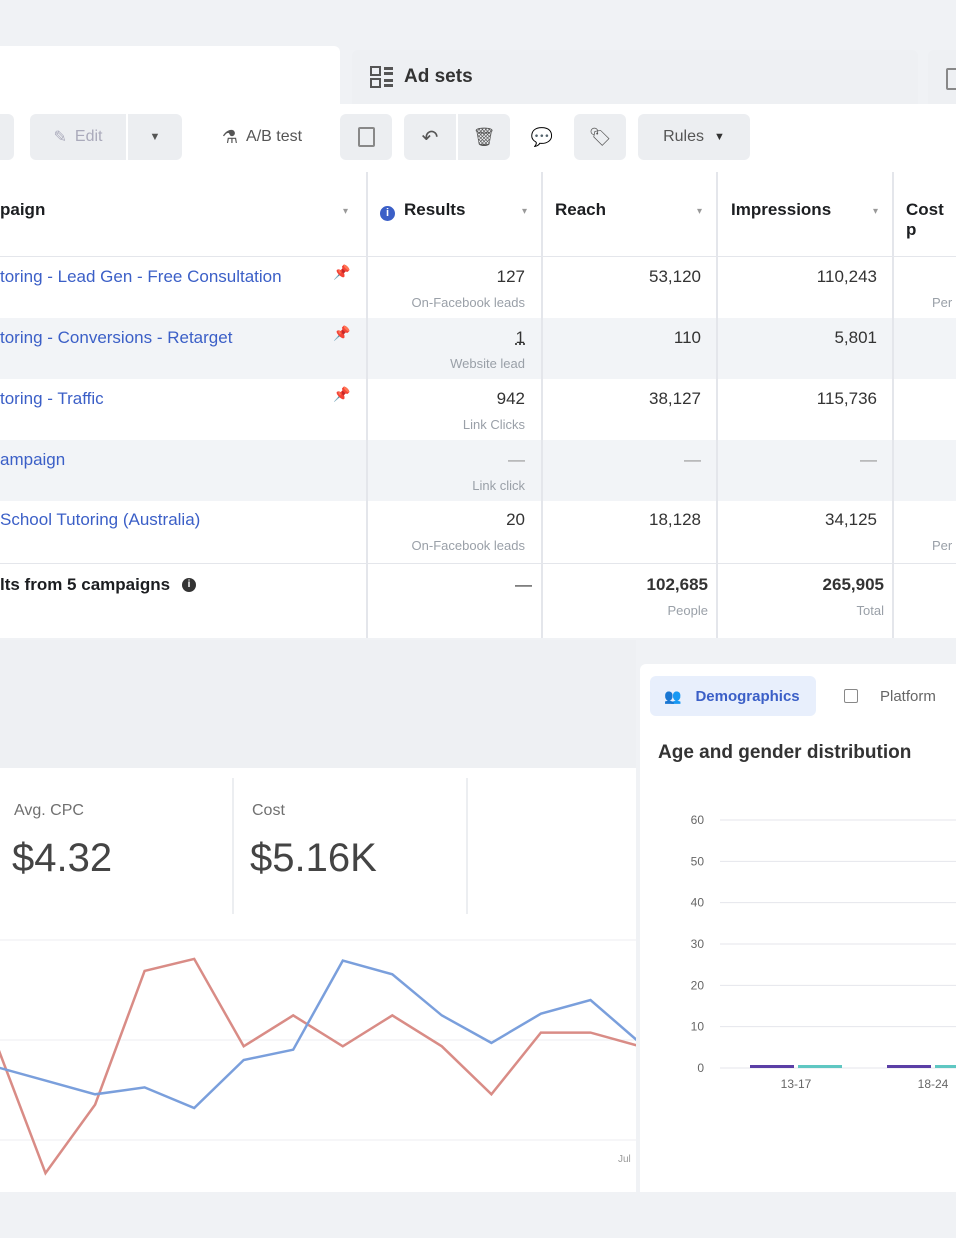 The width and height of the screenshot is (956, 1238). Describe the element at coordinates (624, 1159) in the screenshot. I see `x-axis-label: Jul` at that location.